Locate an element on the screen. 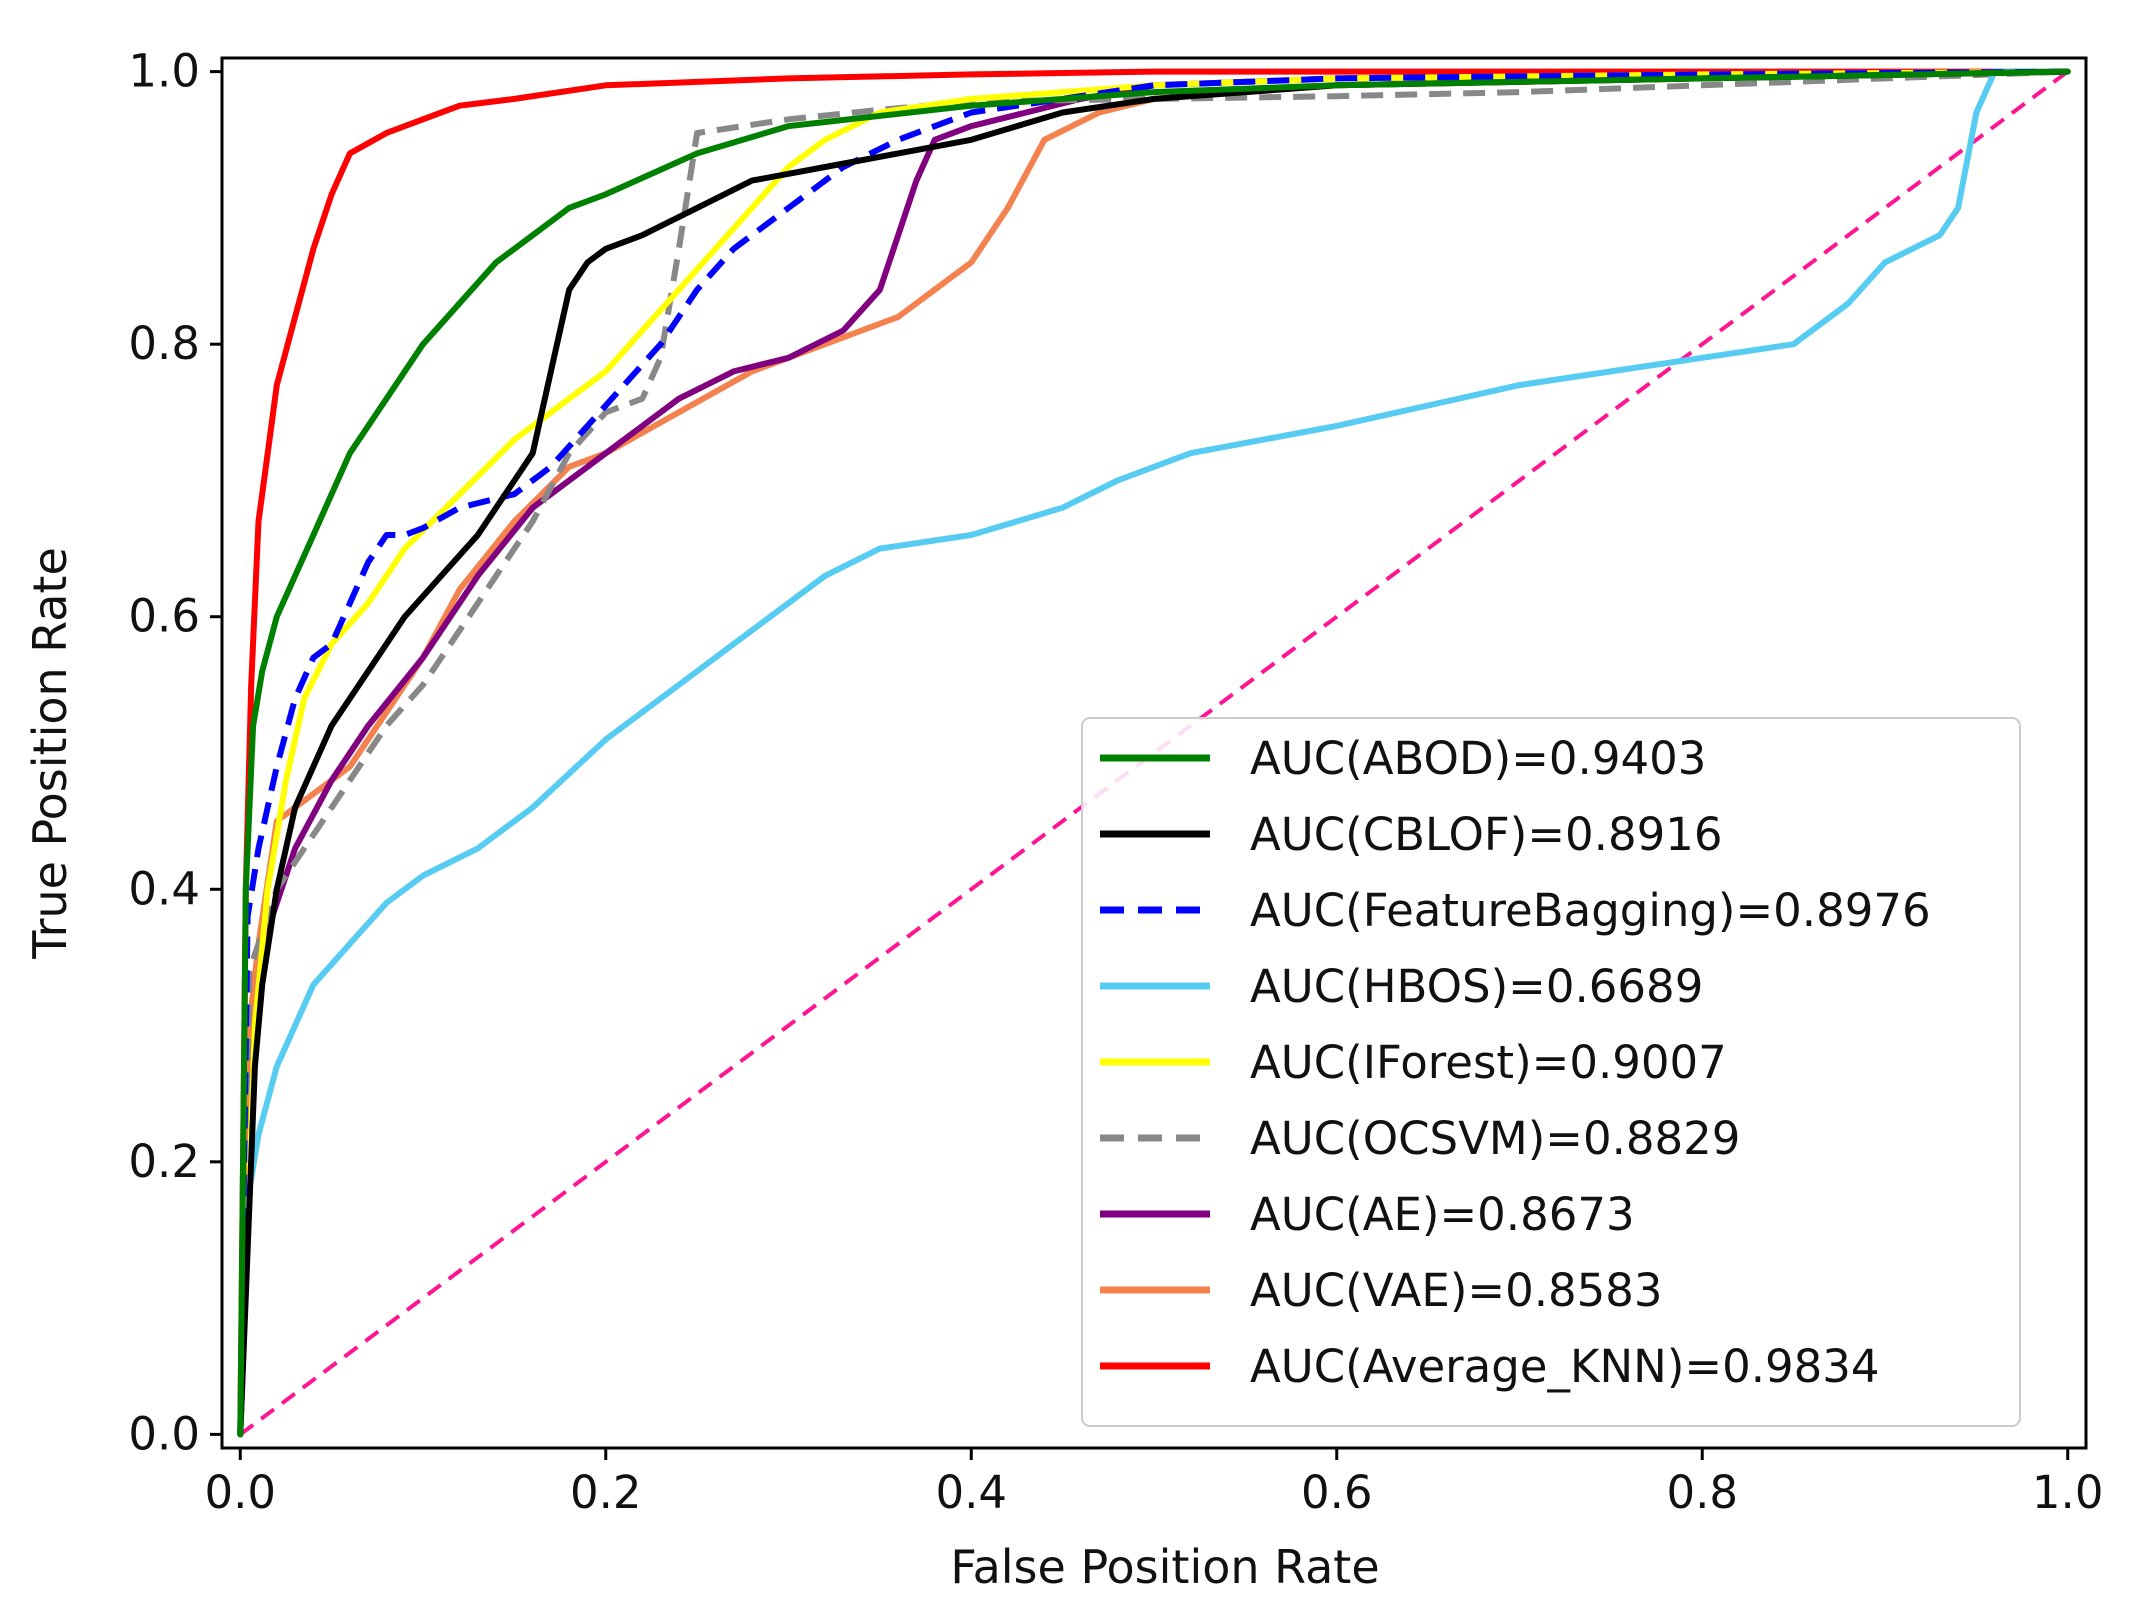 The height and width of the screenshot is (1602, 2139). x-tick-label: 0.0 is located at coordinates (240, 1492).